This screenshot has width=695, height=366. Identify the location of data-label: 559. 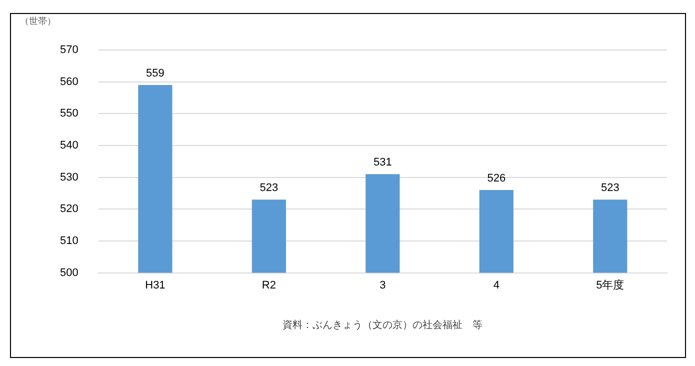
(155, 74).